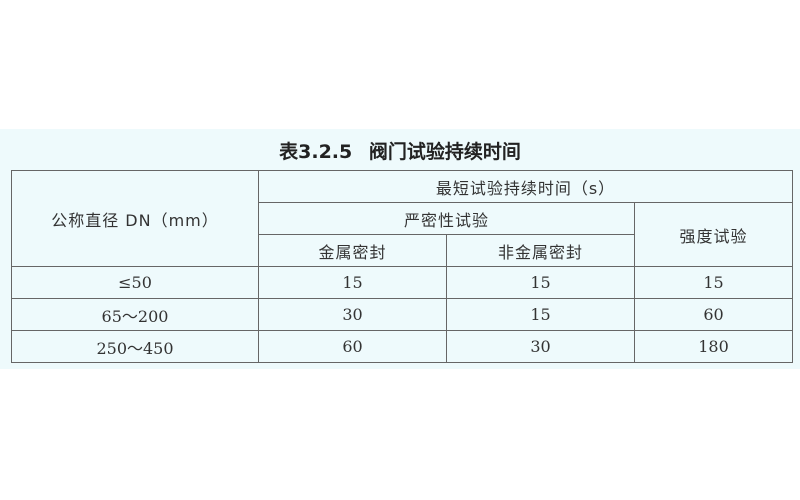  What do you see at coordinates (352, 314) in the screenshot?
I see `cell-metal: 30` at bounding box center [352, 314].